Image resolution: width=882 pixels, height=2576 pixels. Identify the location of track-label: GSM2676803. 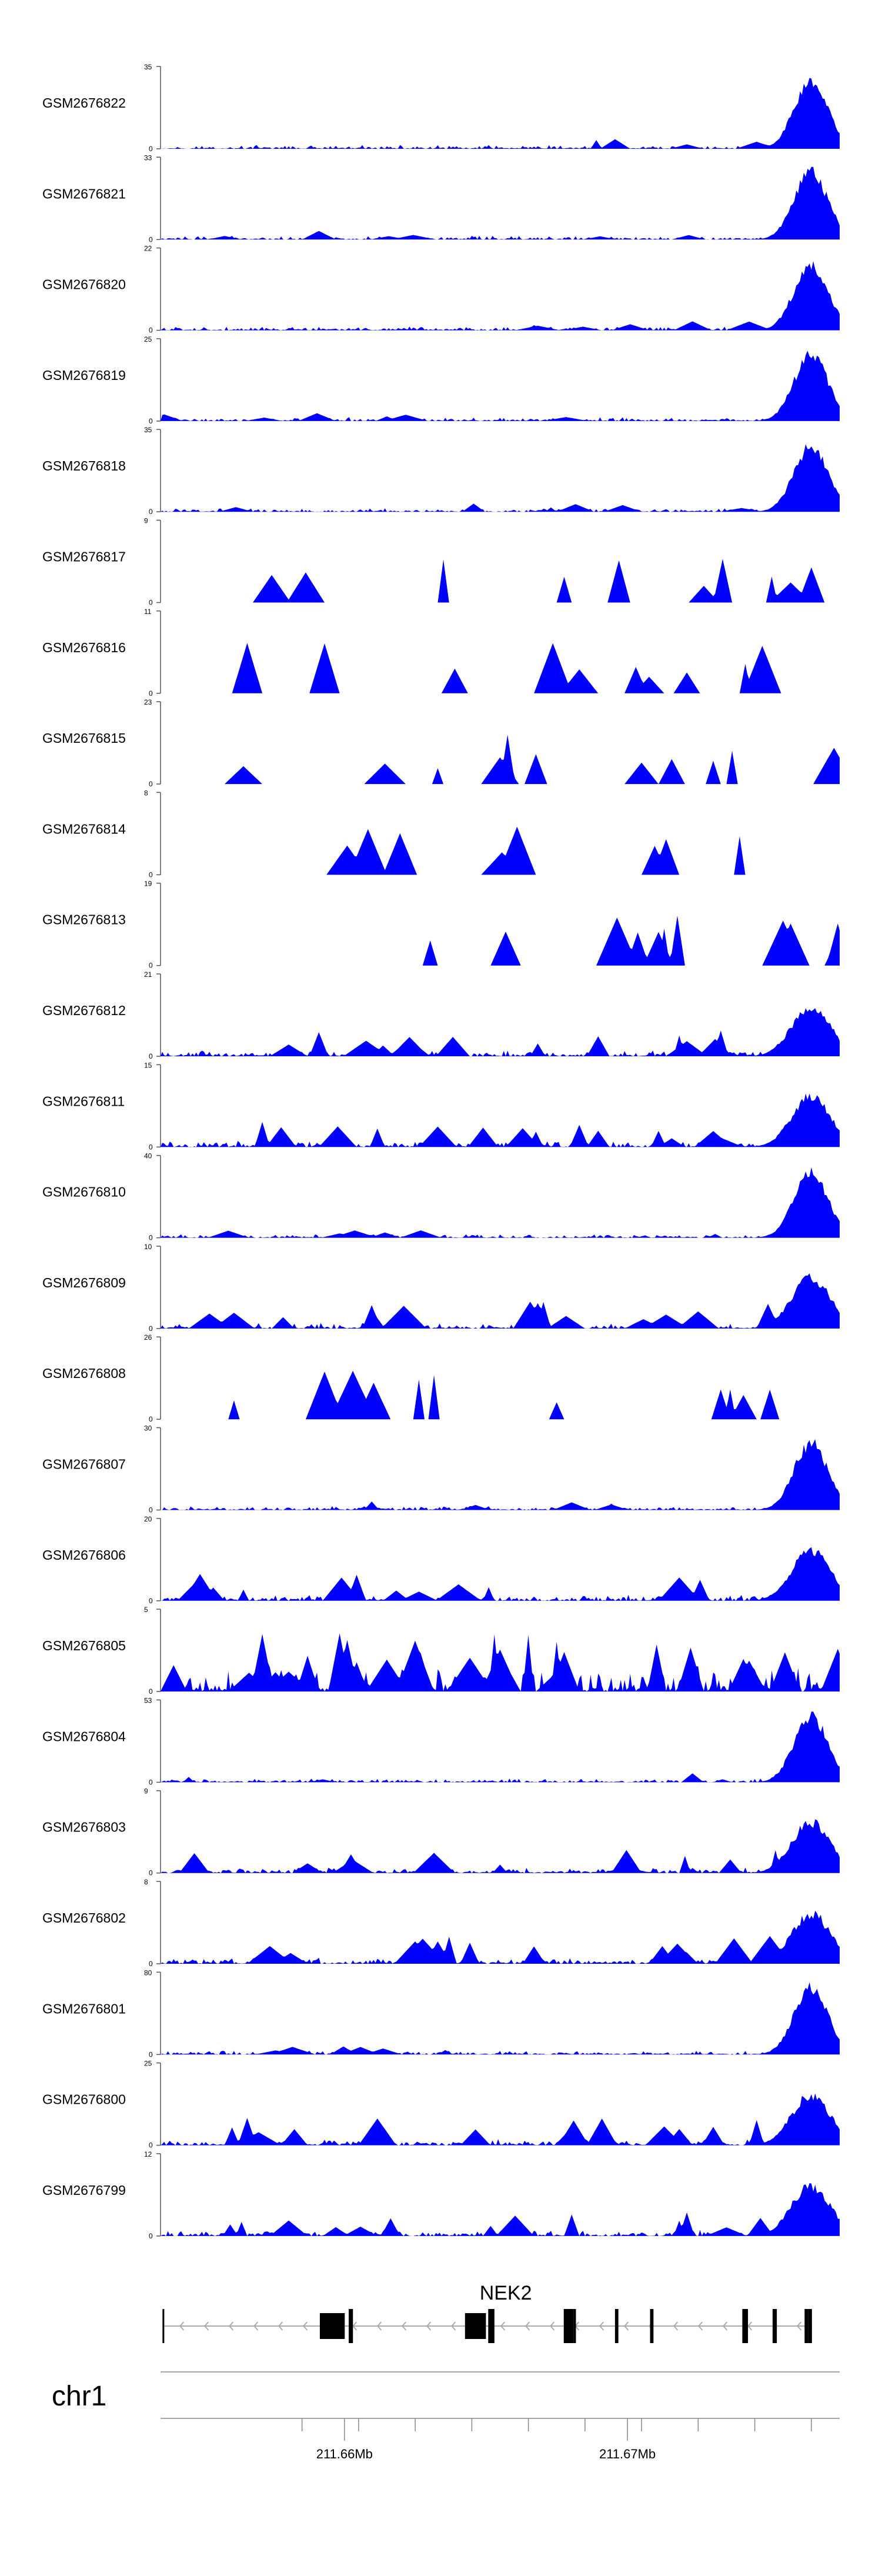
(84, 1827).